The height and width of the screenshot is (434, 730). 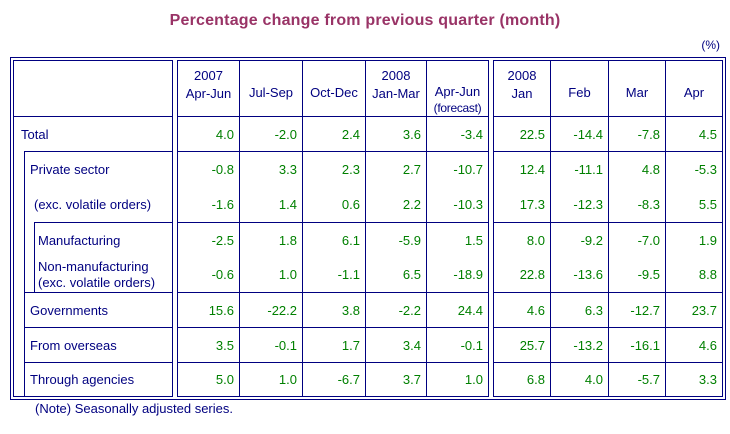 I want to click on header-corner-cell, so click(x=93, y=89).